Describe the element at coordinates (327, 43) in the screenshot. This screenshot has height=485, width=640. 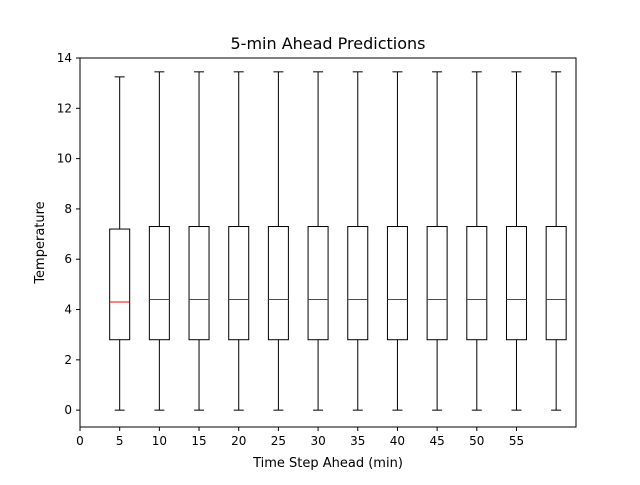
I see `chart-title: 5-min Ahead Predictions` at that location.